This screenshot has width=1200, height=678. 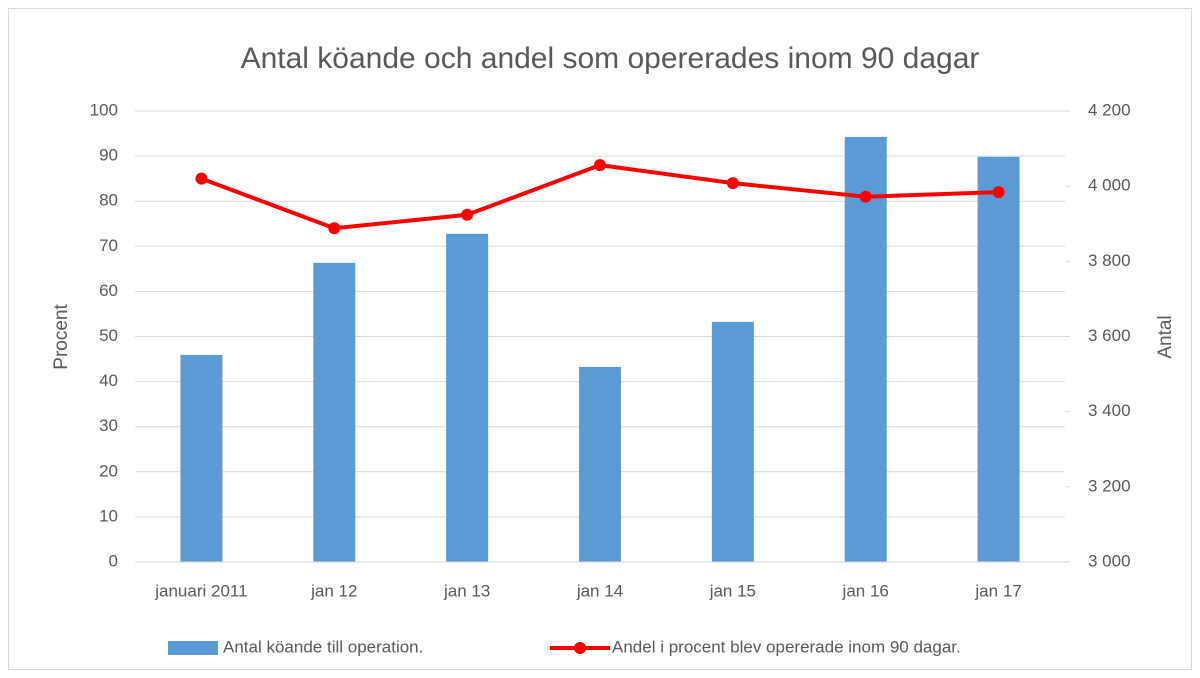 What do you see at coordinates (580, 648) in the screenshot?
I see `legend-marker` at bounding box center [580, 648].